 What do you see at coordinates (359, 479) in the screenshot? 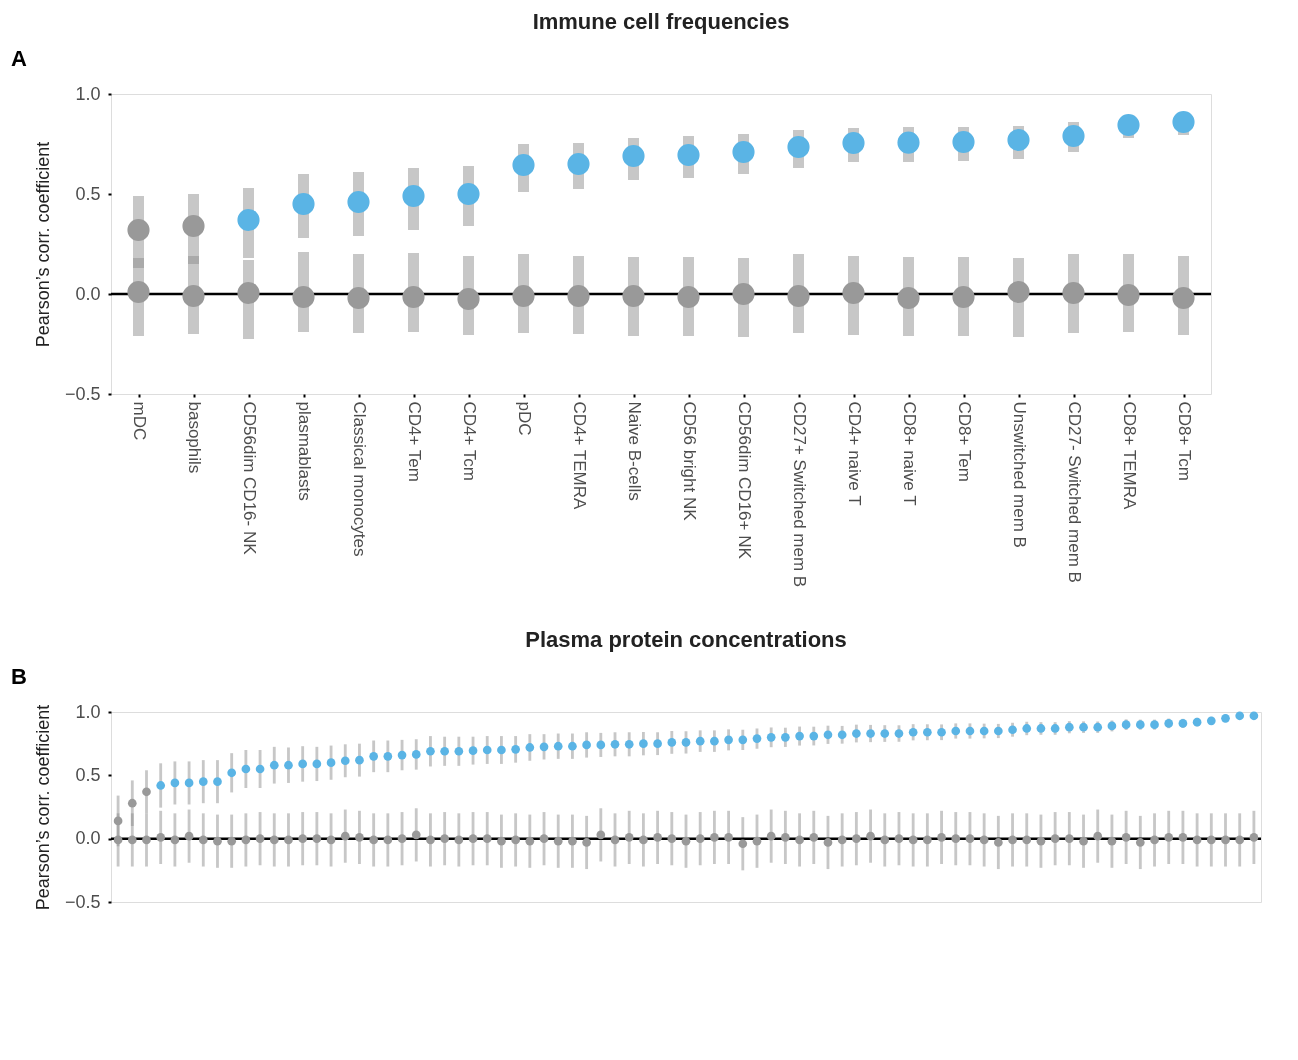
I see `x-tick-label: Classical monocytes` at bounding box center [359, 479].